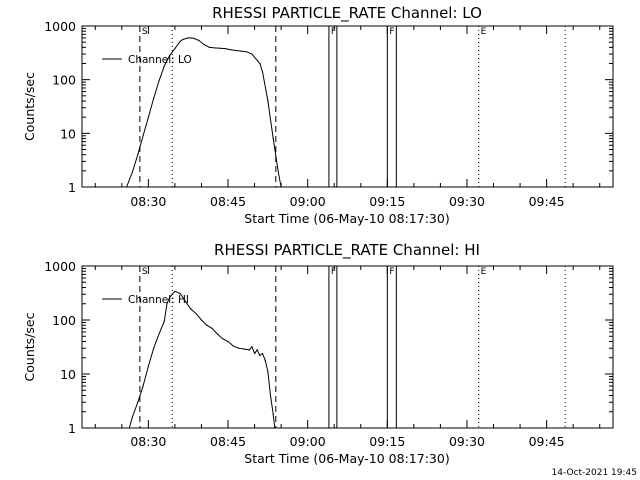  I want to click on chart-title: RHESSI PARTICLE_RATE Channel: LO, so click(347, 13).